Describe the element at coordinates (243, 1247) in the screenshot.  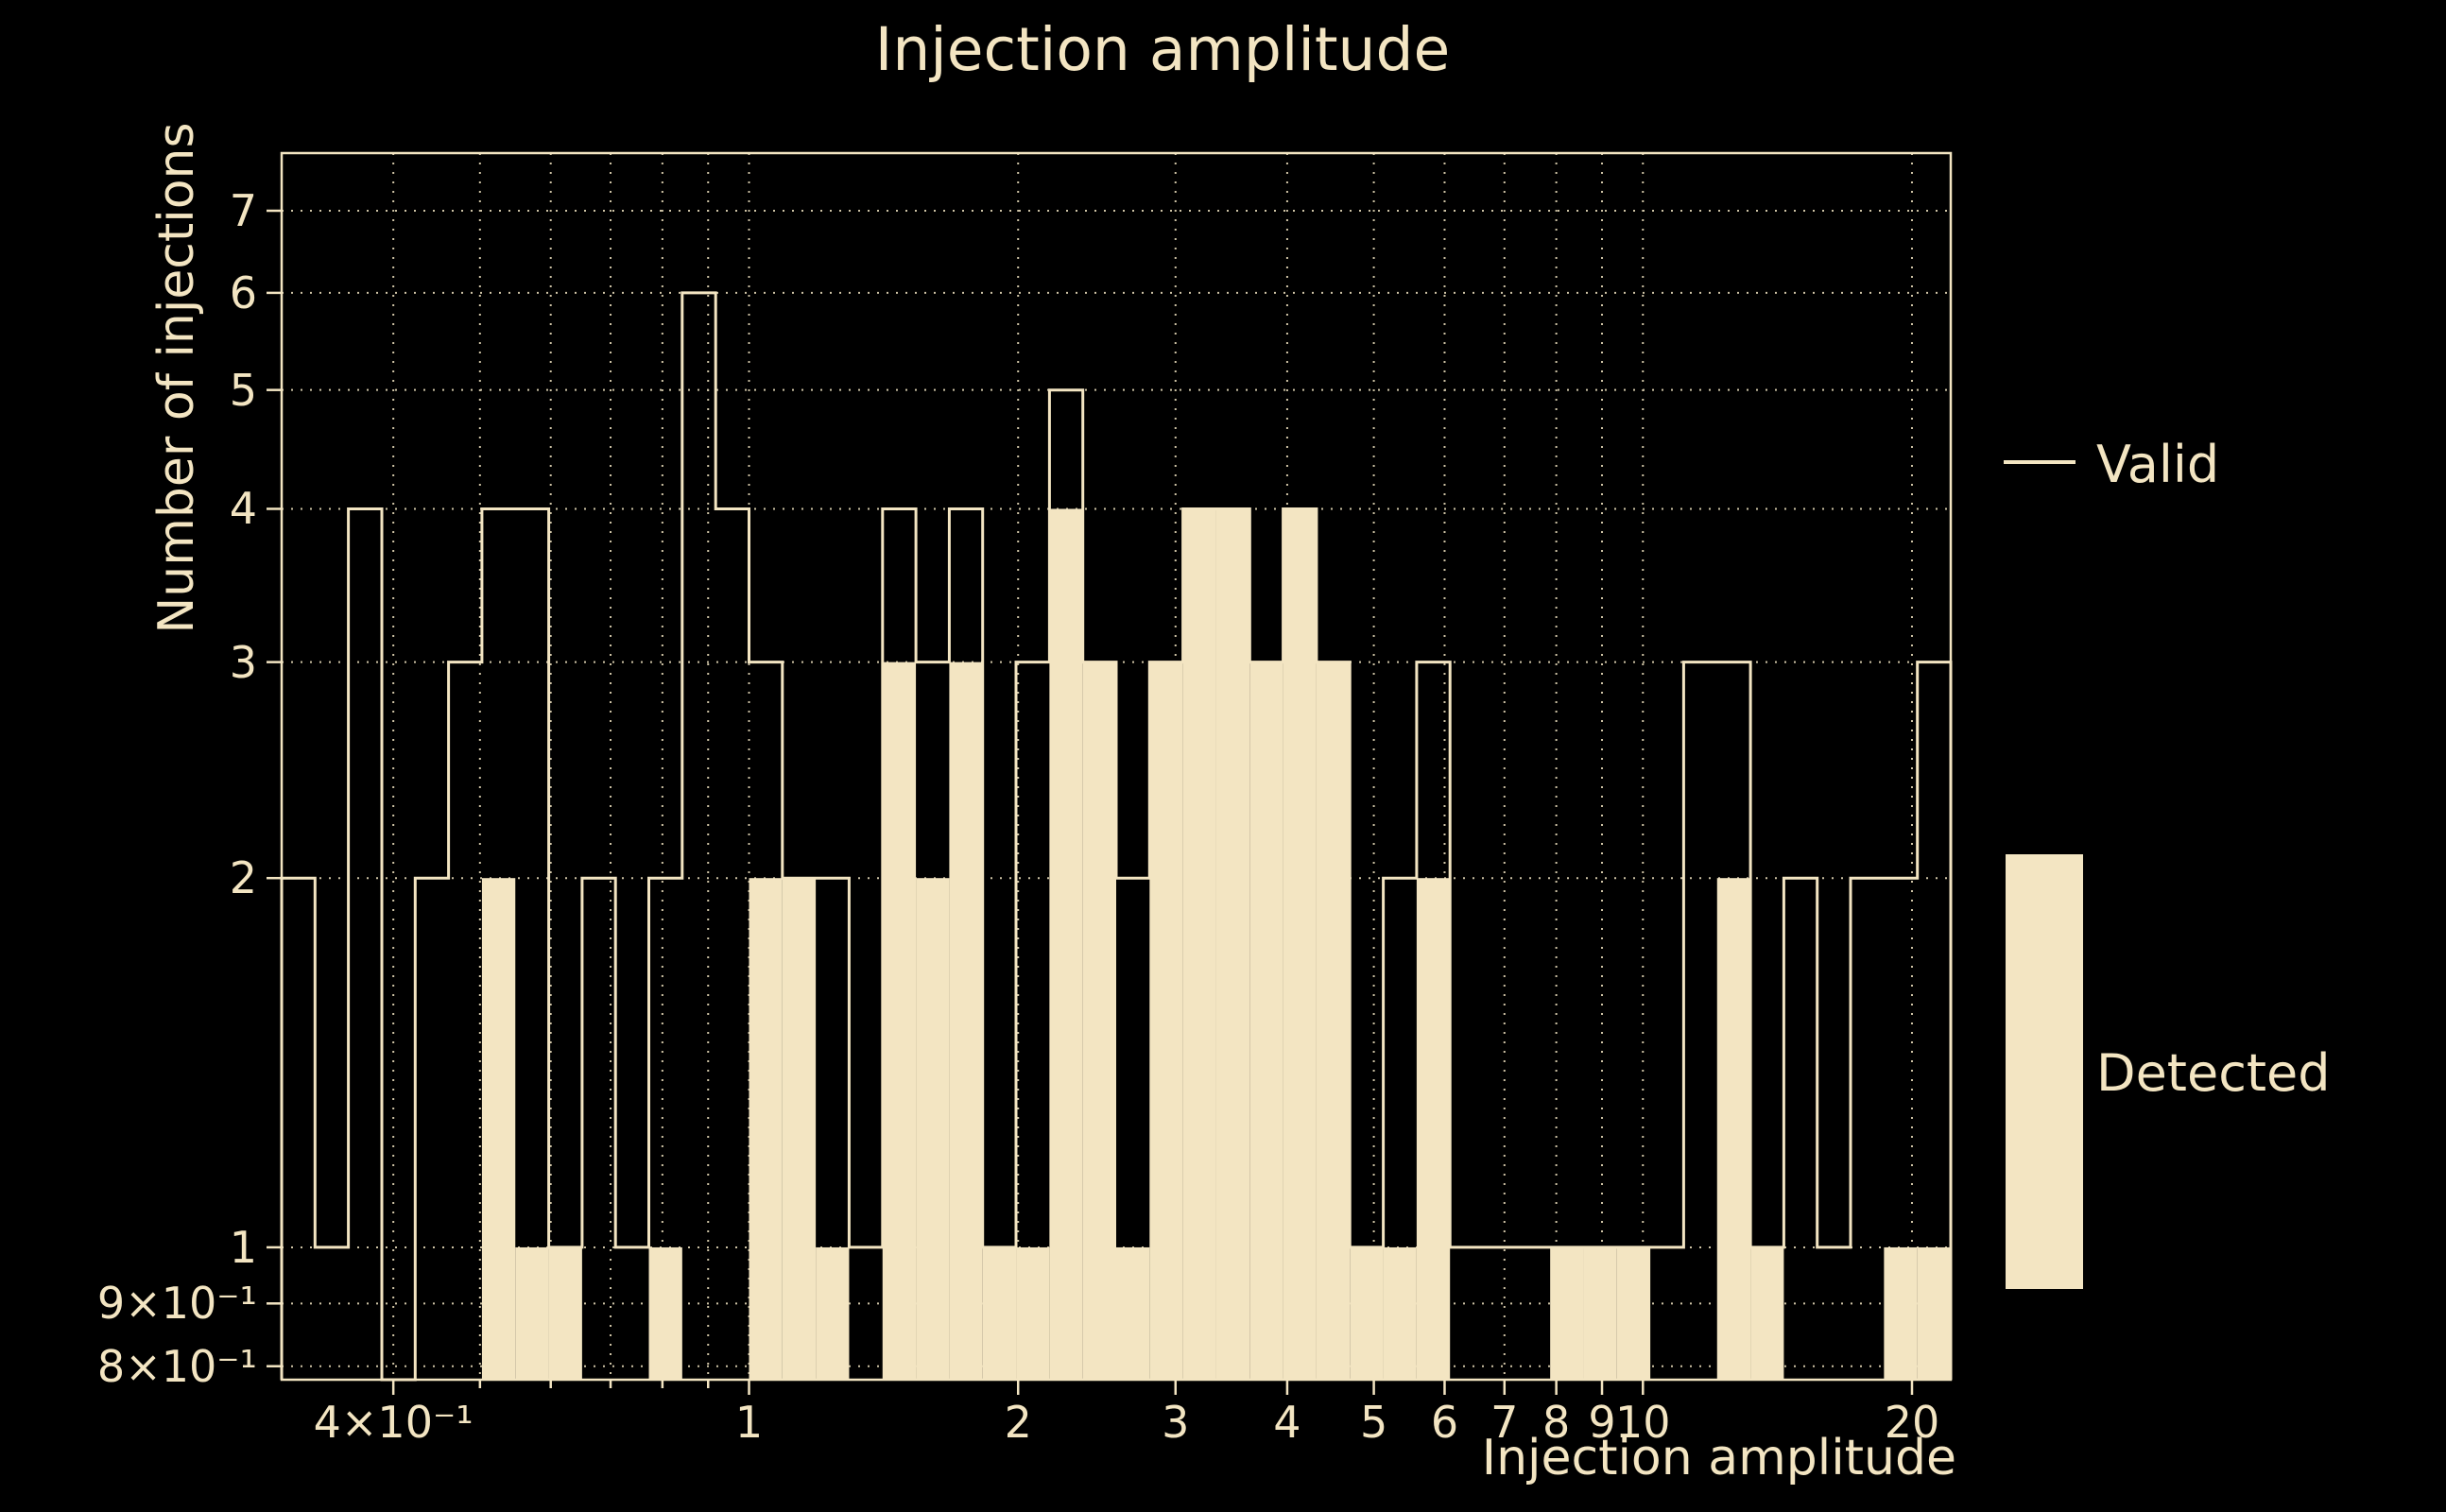
I see `y-tick-label-1: 1` at that location.